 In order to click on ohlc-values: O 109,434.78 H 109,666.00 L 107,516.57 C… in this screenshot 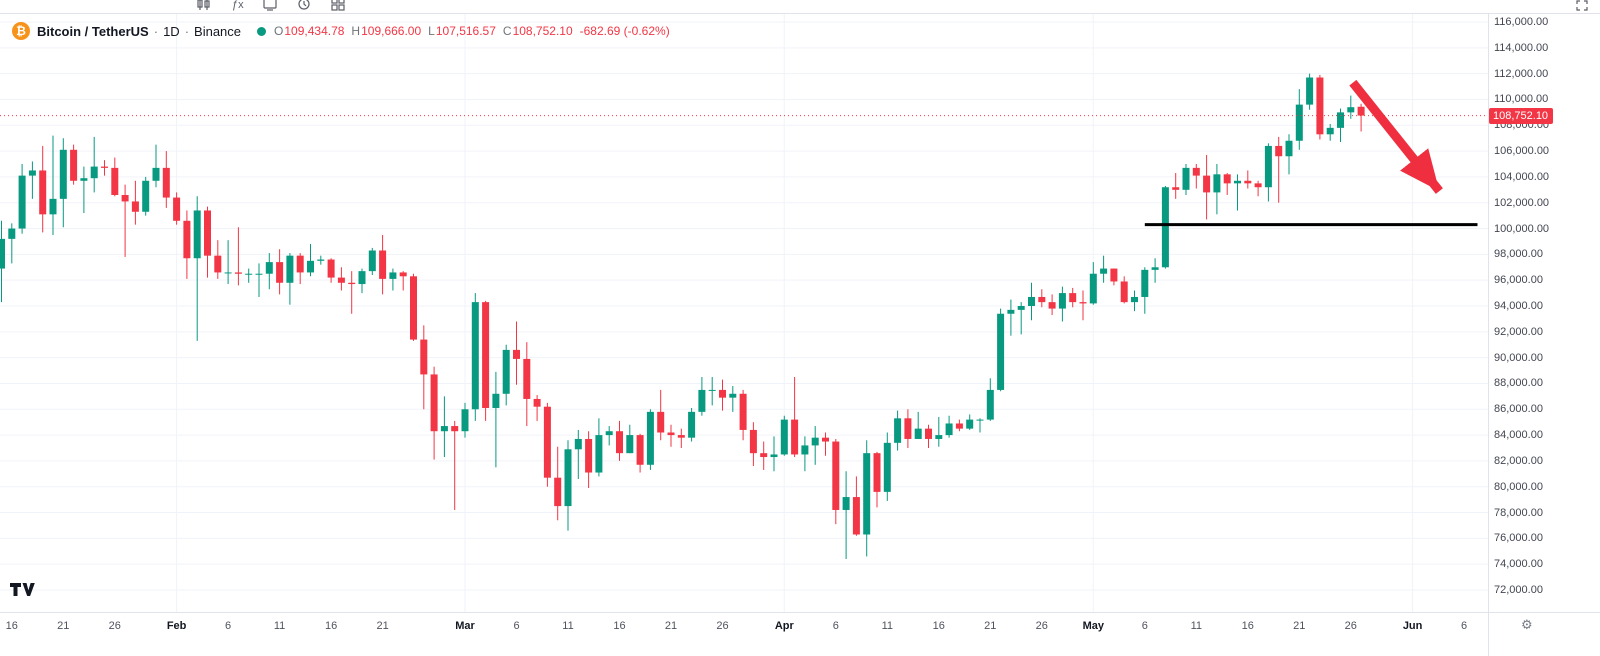, I will do `click(472, 31)`.